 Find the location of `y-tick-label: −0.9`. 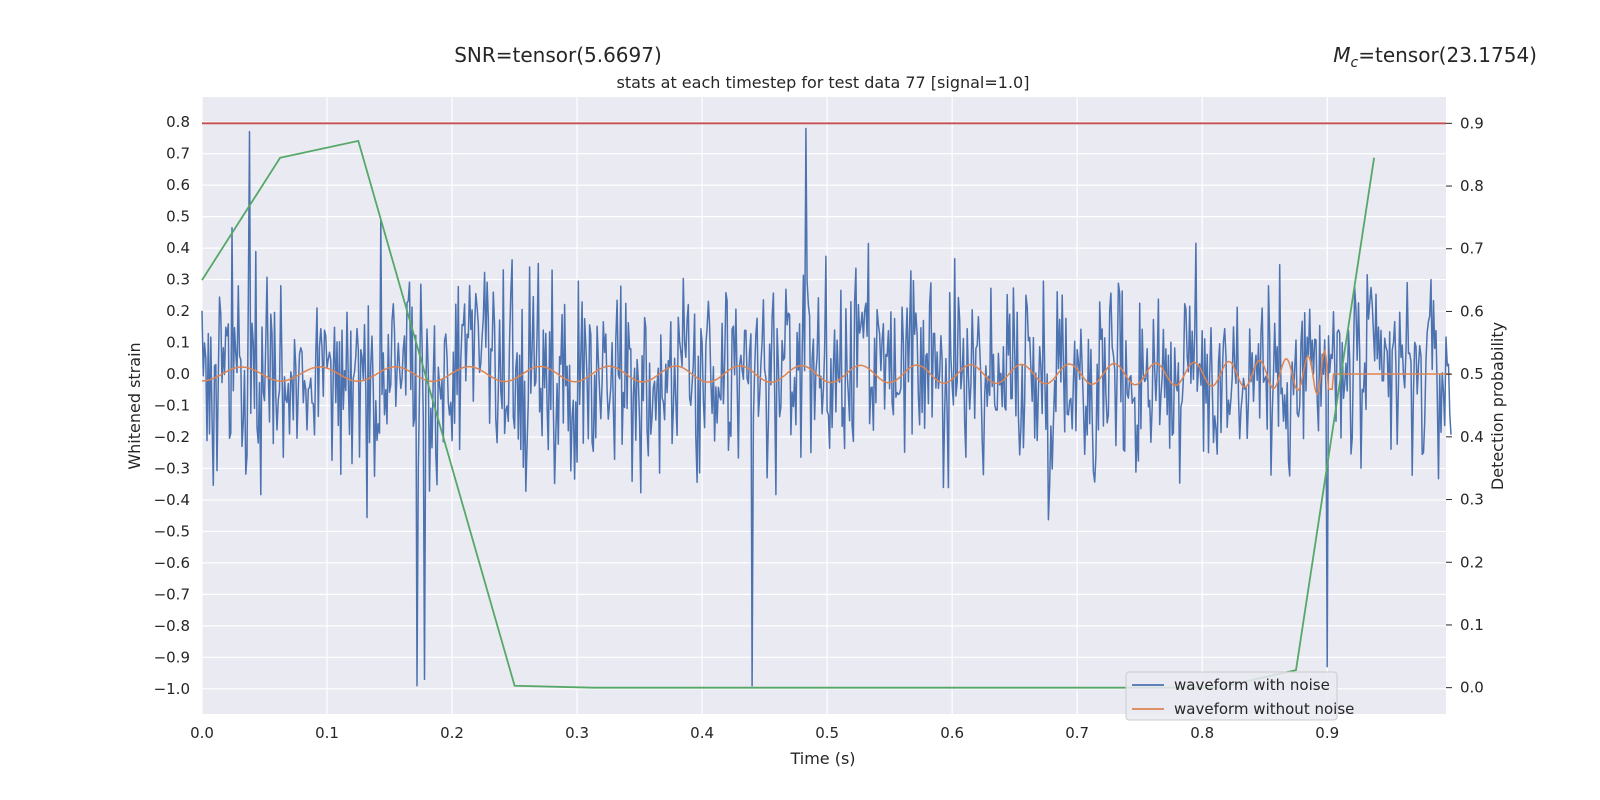

y-tick-label: −0.9 is located at coordinates (172, 657).